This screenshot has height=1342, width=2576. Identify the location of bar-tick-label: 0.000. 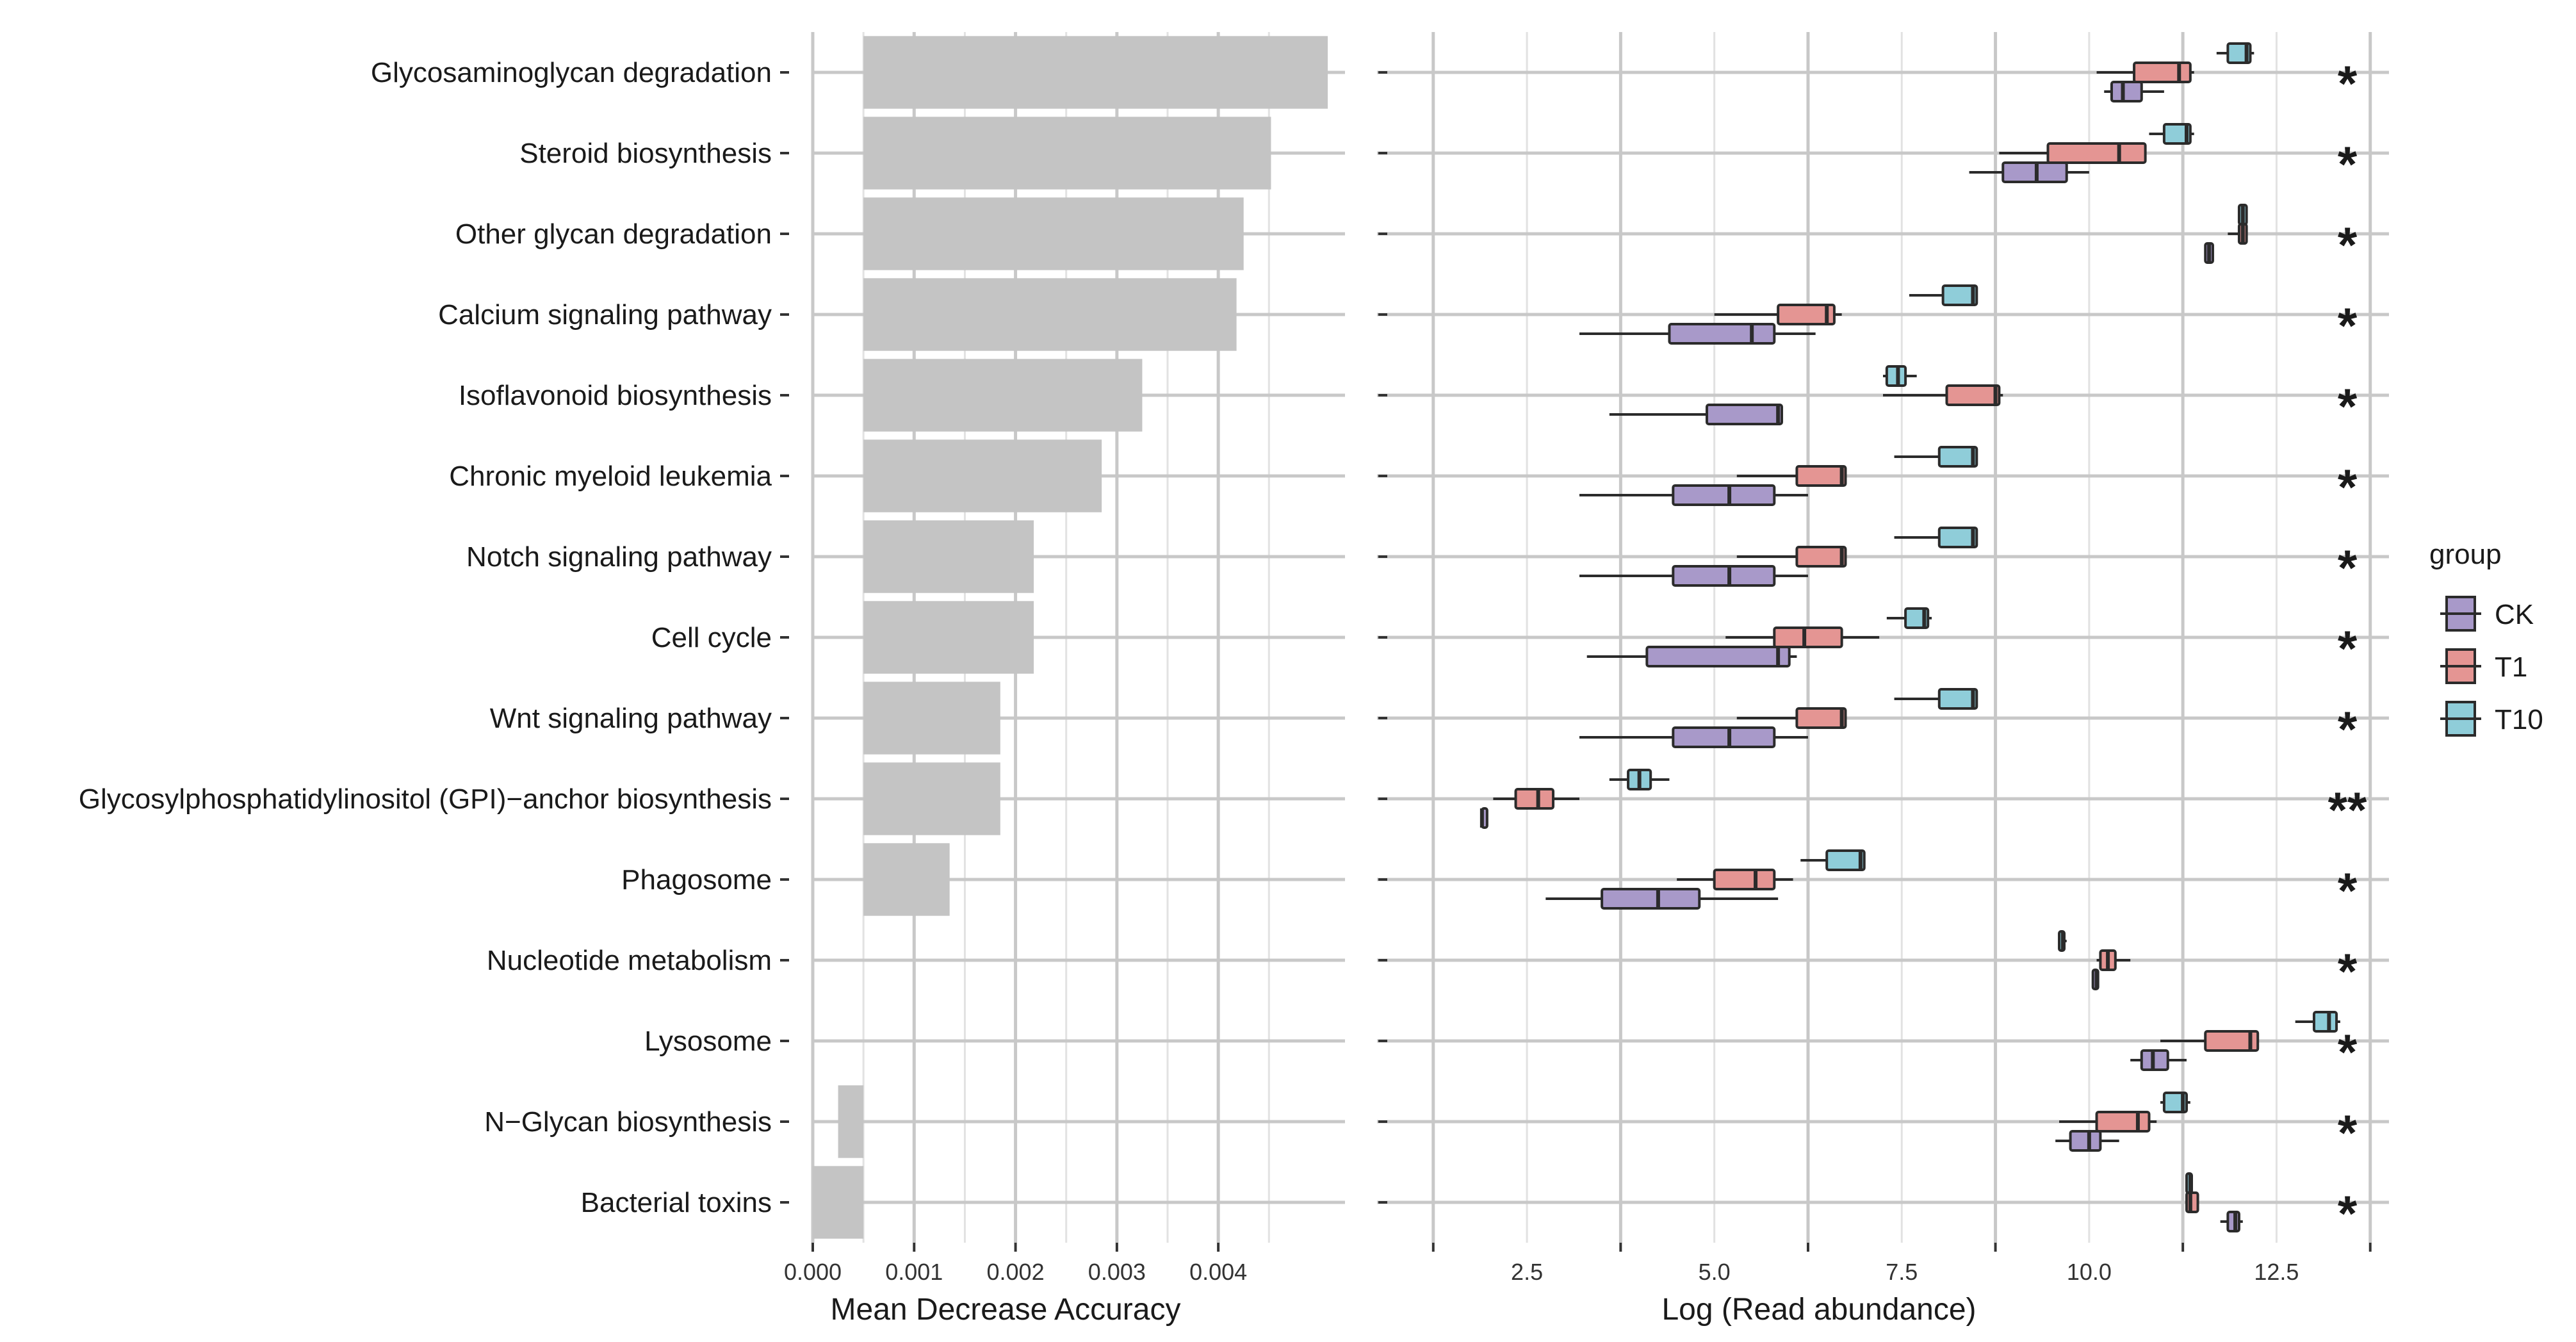
(813, 1272).